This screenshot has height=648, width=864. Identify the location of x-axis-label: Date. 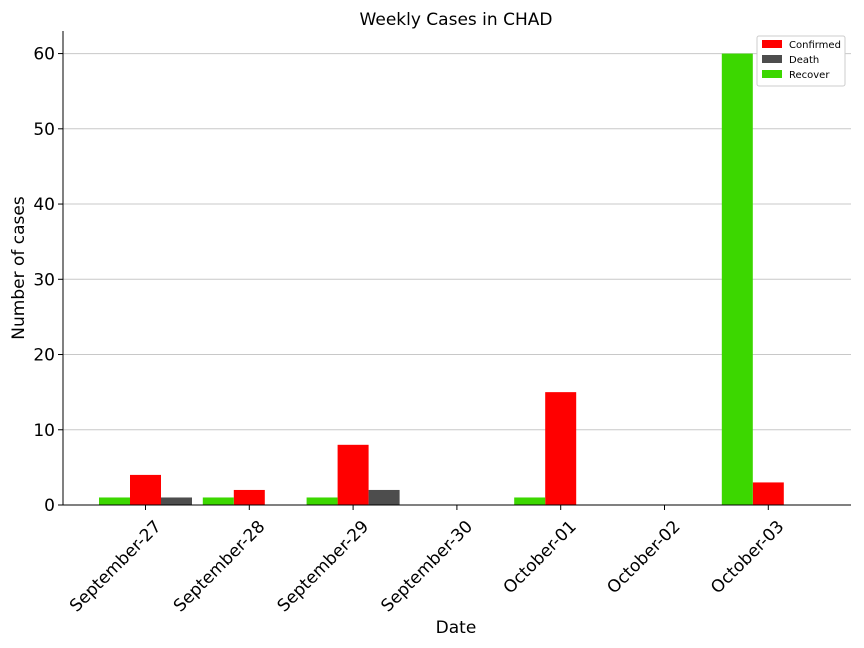
(456, 628).